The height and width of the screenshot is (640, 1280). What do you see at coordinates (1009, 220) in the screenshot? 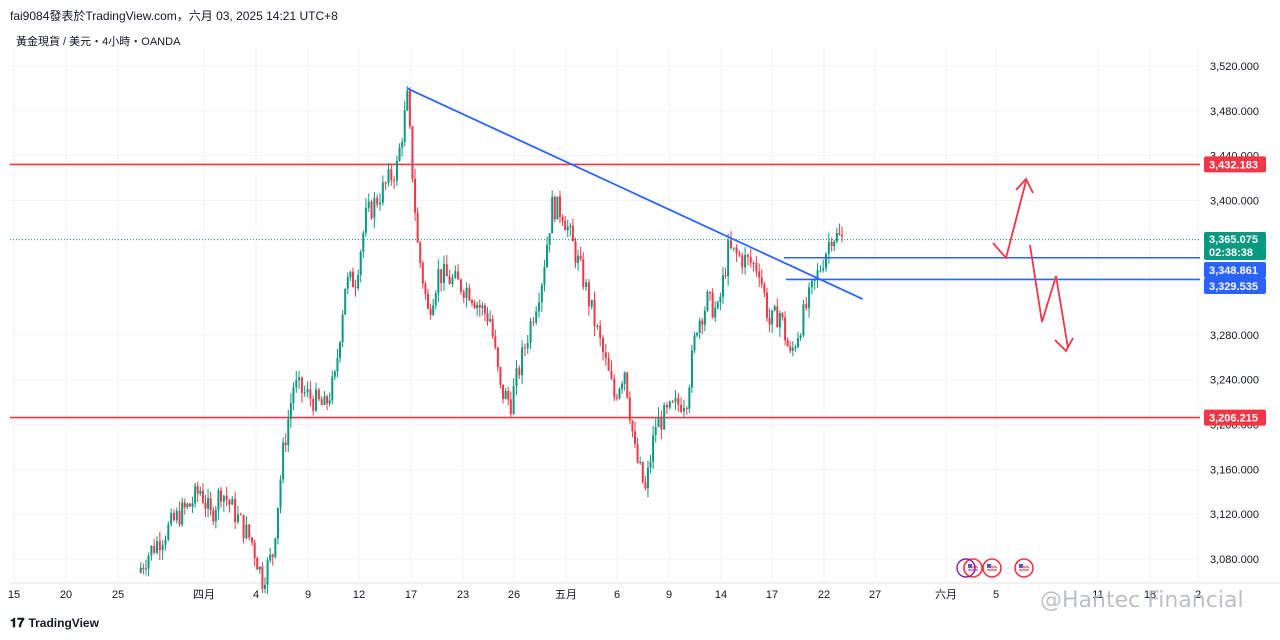
I see `bullish-scenario-arrow` at bounding box center [1009, 220].